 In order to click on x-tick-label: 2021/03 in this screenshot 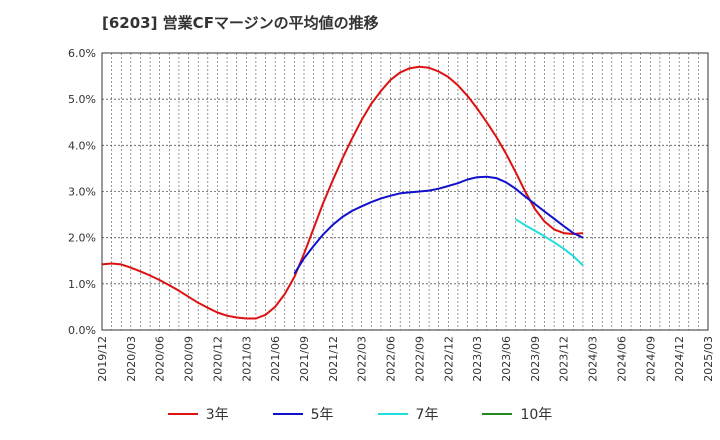, I will do `click(246, 359)`.